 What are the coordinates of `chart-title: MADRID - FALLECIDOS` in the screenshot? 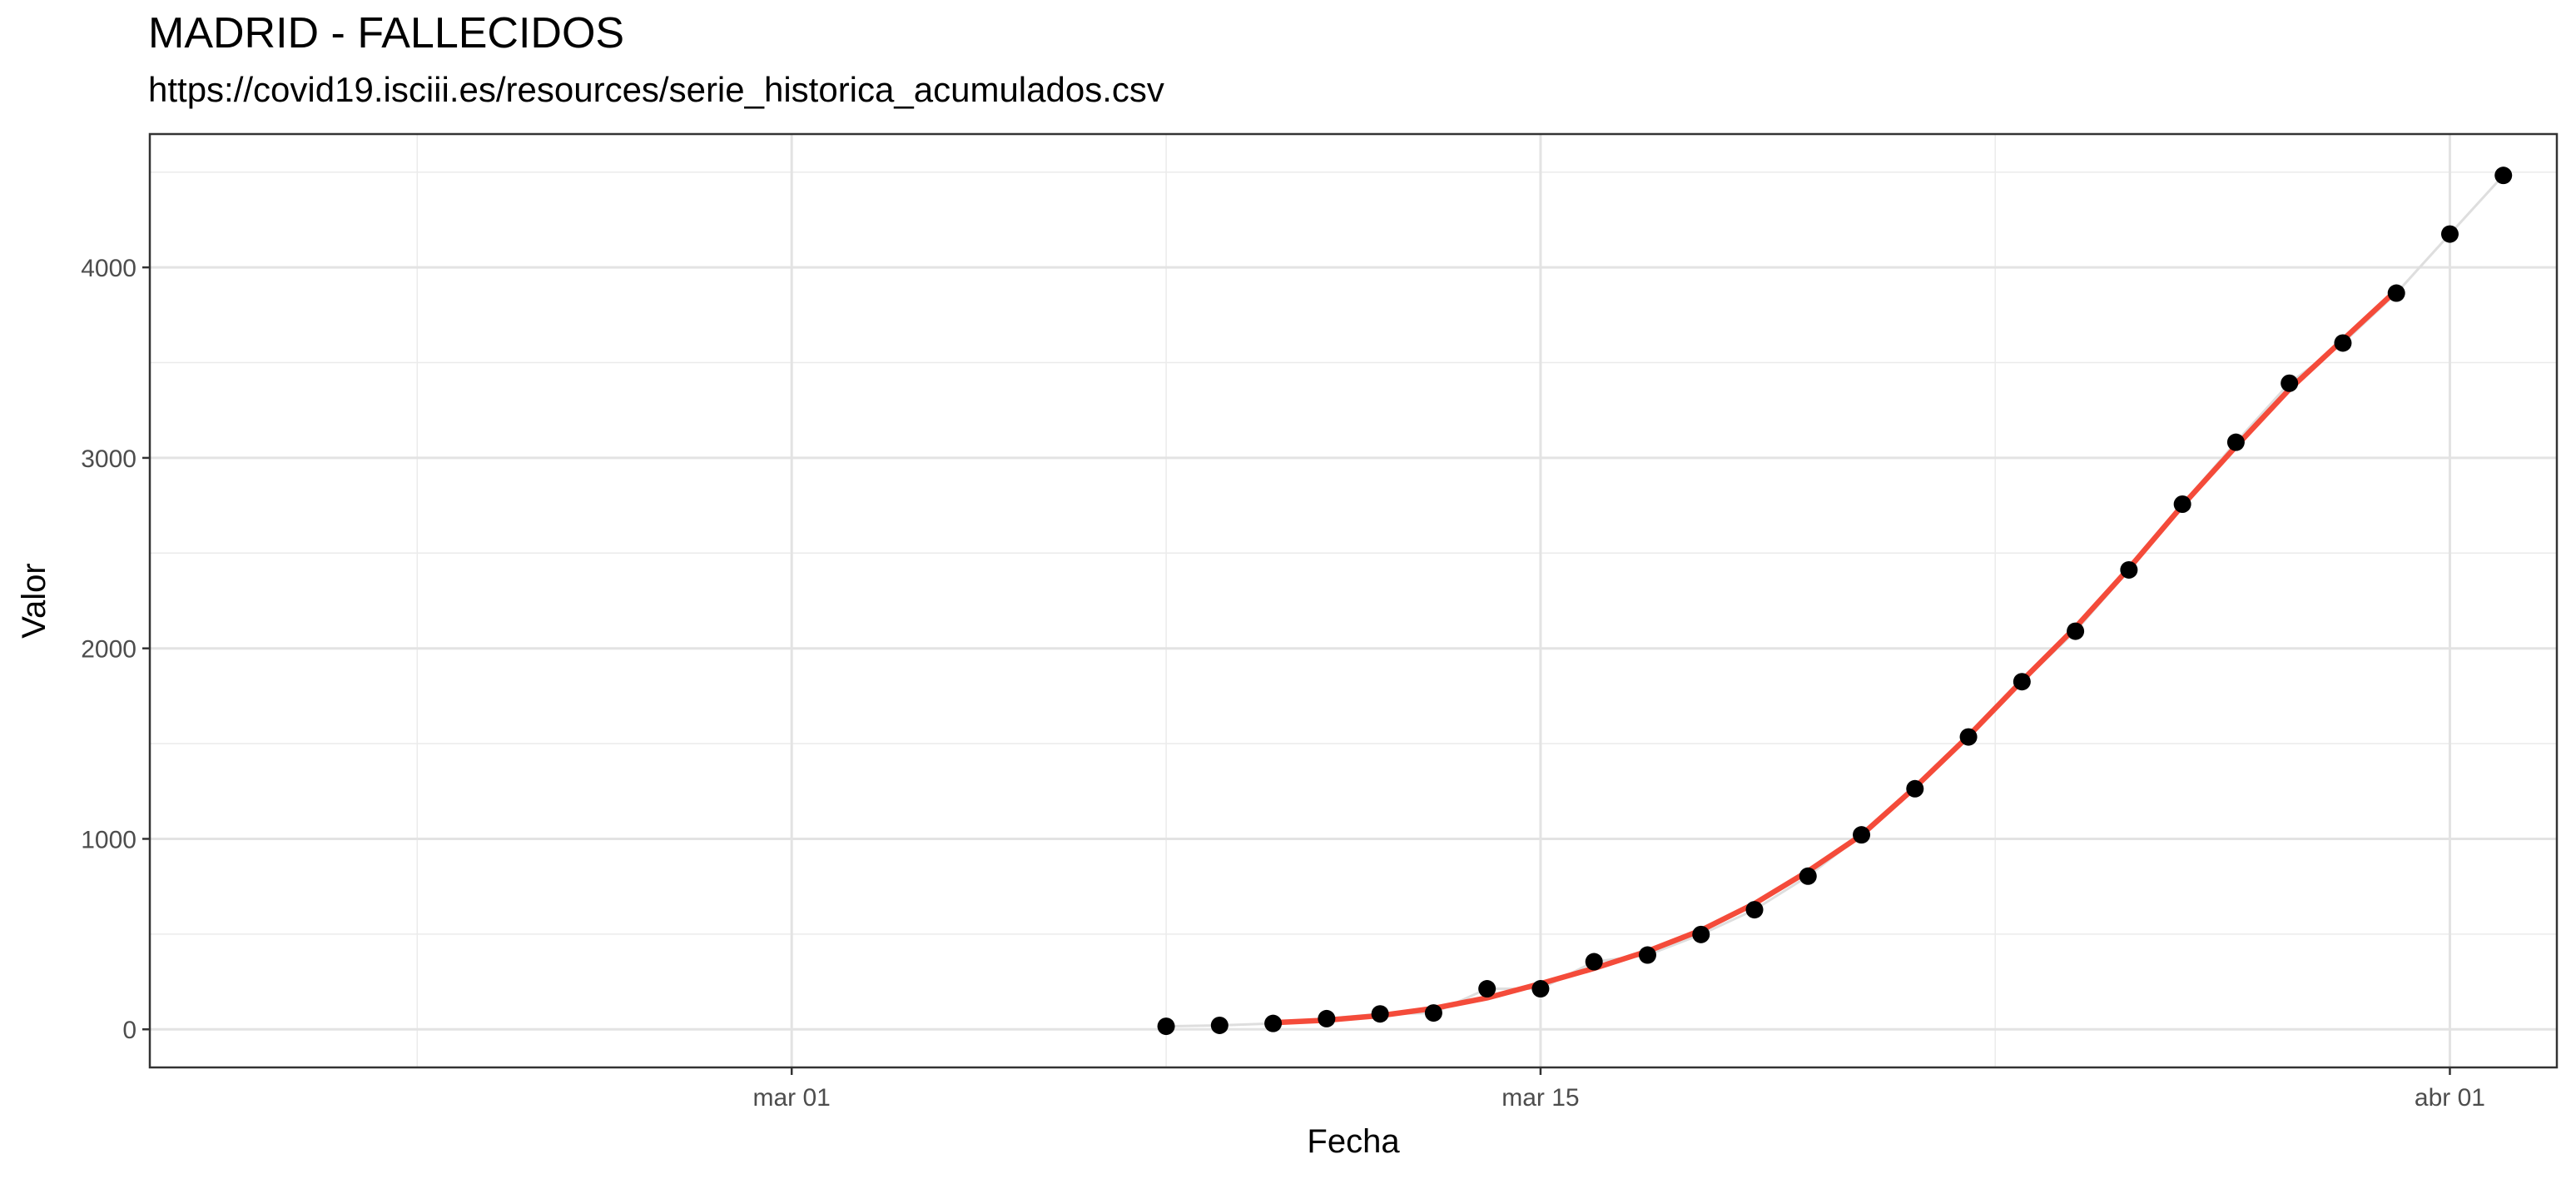 It's located at (386, 33).